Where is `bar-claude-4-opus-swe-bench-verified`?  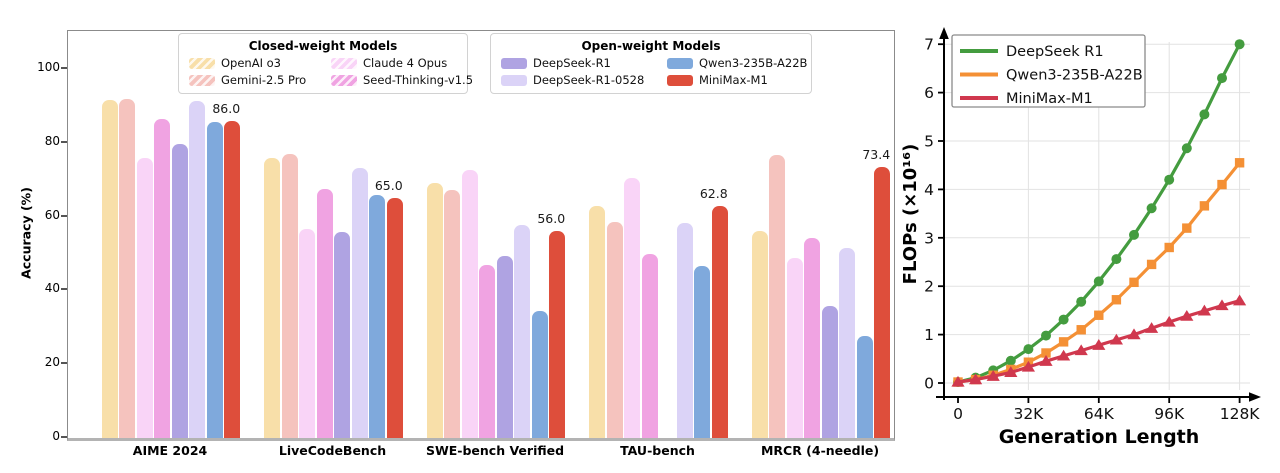
bar-claude-4-opus-swe-bench-verified is located at coordinates (469, 304).